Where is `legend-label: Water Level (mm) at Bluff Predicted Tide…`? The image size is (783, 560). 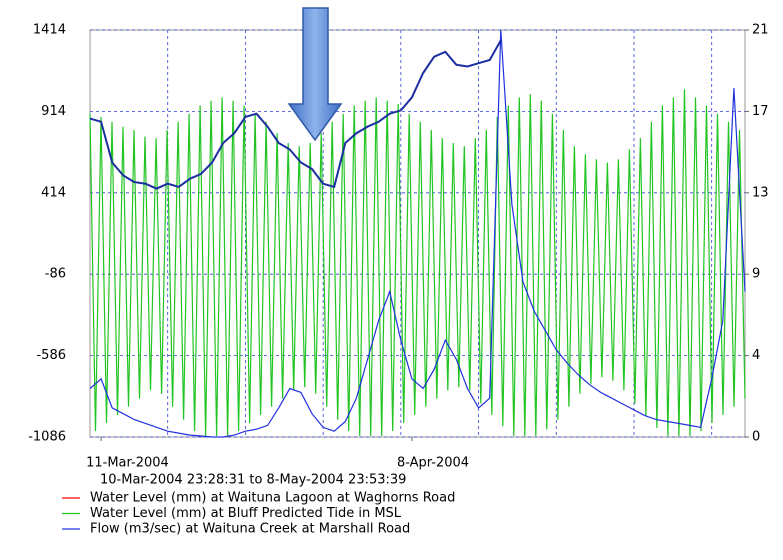 legend-label: Water Level (mm) at Bluff Predicted Tide… is located at coordinates (246, 513).